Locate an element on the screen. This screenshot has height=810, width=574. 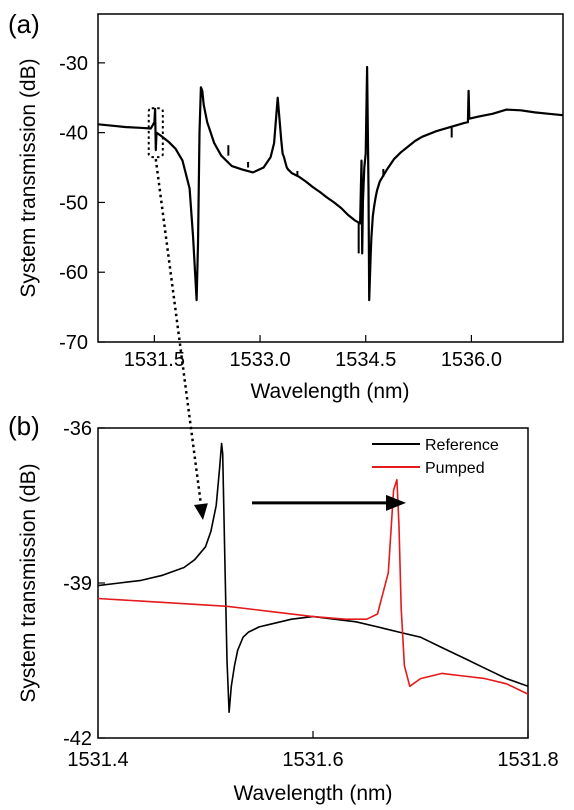
panel-a-y-tick-label: -50 is located at coordinates (73, 203).